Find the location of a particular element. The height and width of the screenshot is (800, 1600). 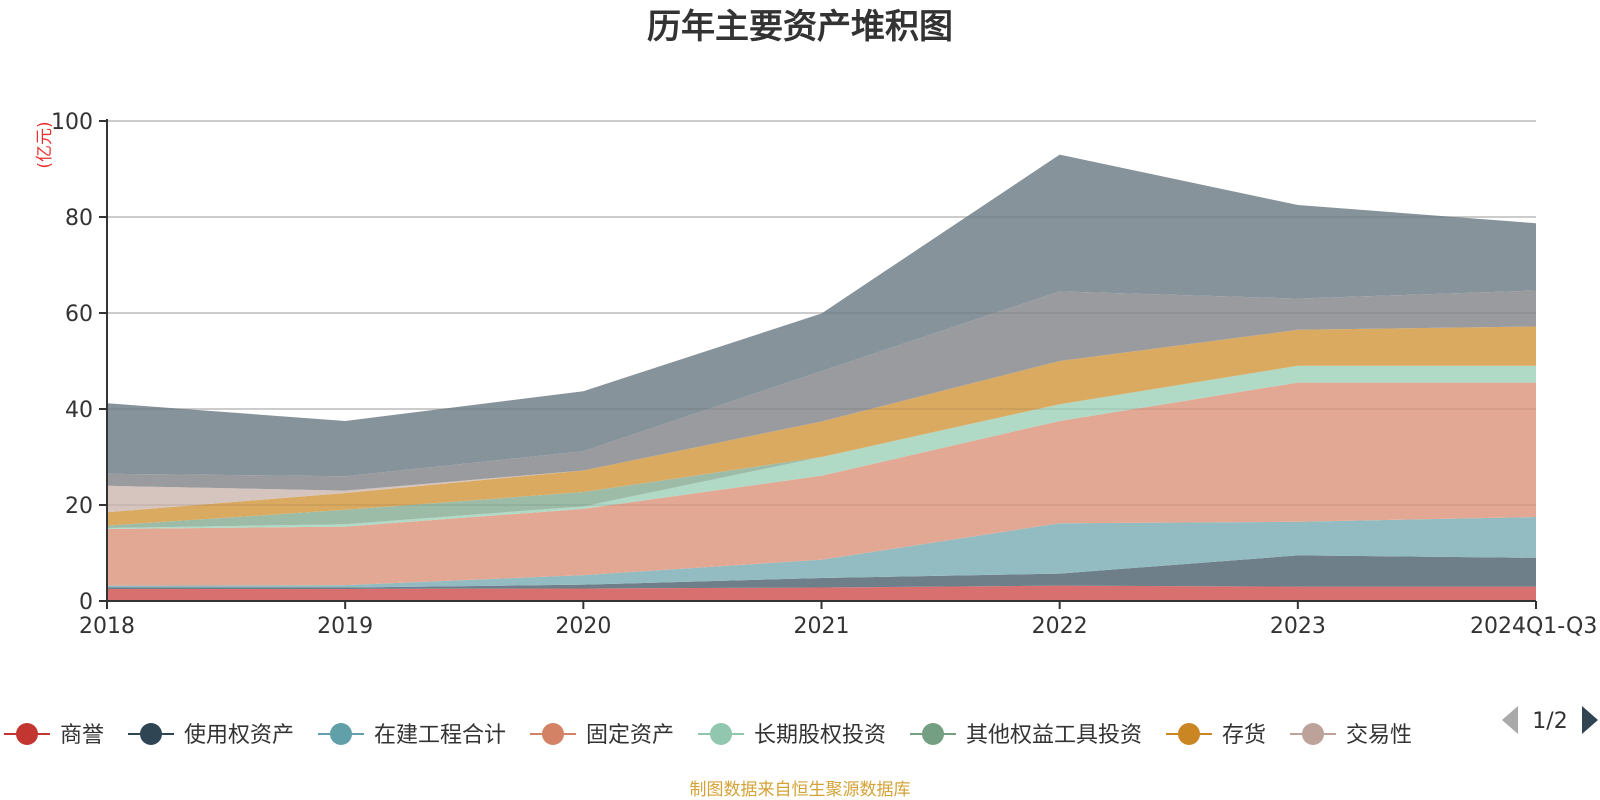

legend-prev-page-icon is located at coordinates (1510, 720).